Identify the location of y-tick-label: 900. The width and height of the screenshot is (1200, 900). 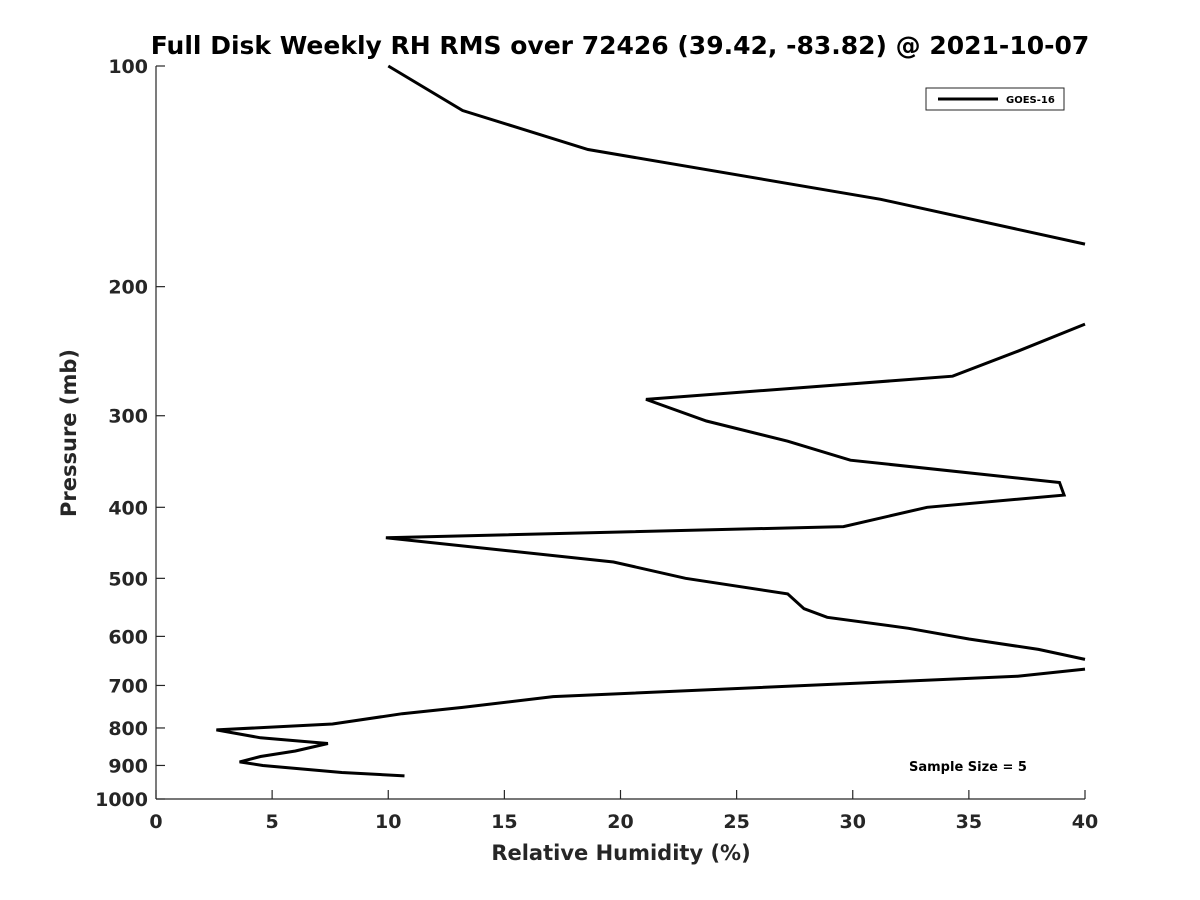
(128, 766).